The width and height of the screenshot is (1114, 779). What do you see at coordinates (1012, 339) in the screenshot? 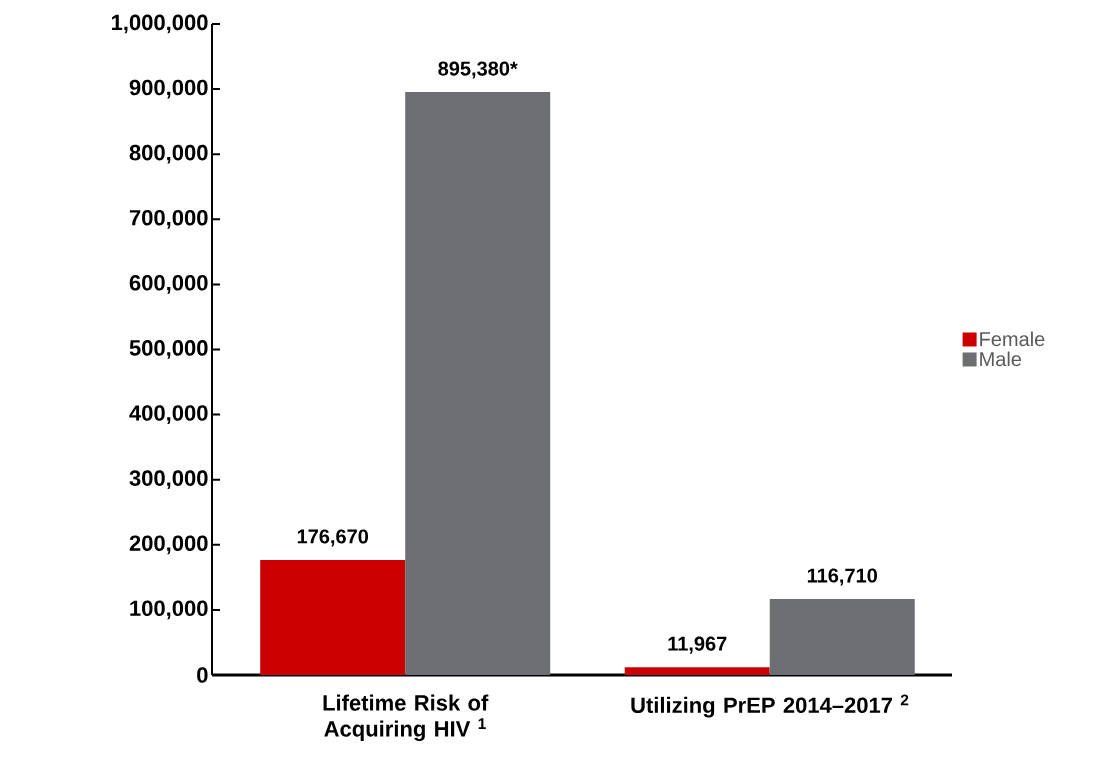
I see `legend-label: Female` at bounding box center [1012, 339].